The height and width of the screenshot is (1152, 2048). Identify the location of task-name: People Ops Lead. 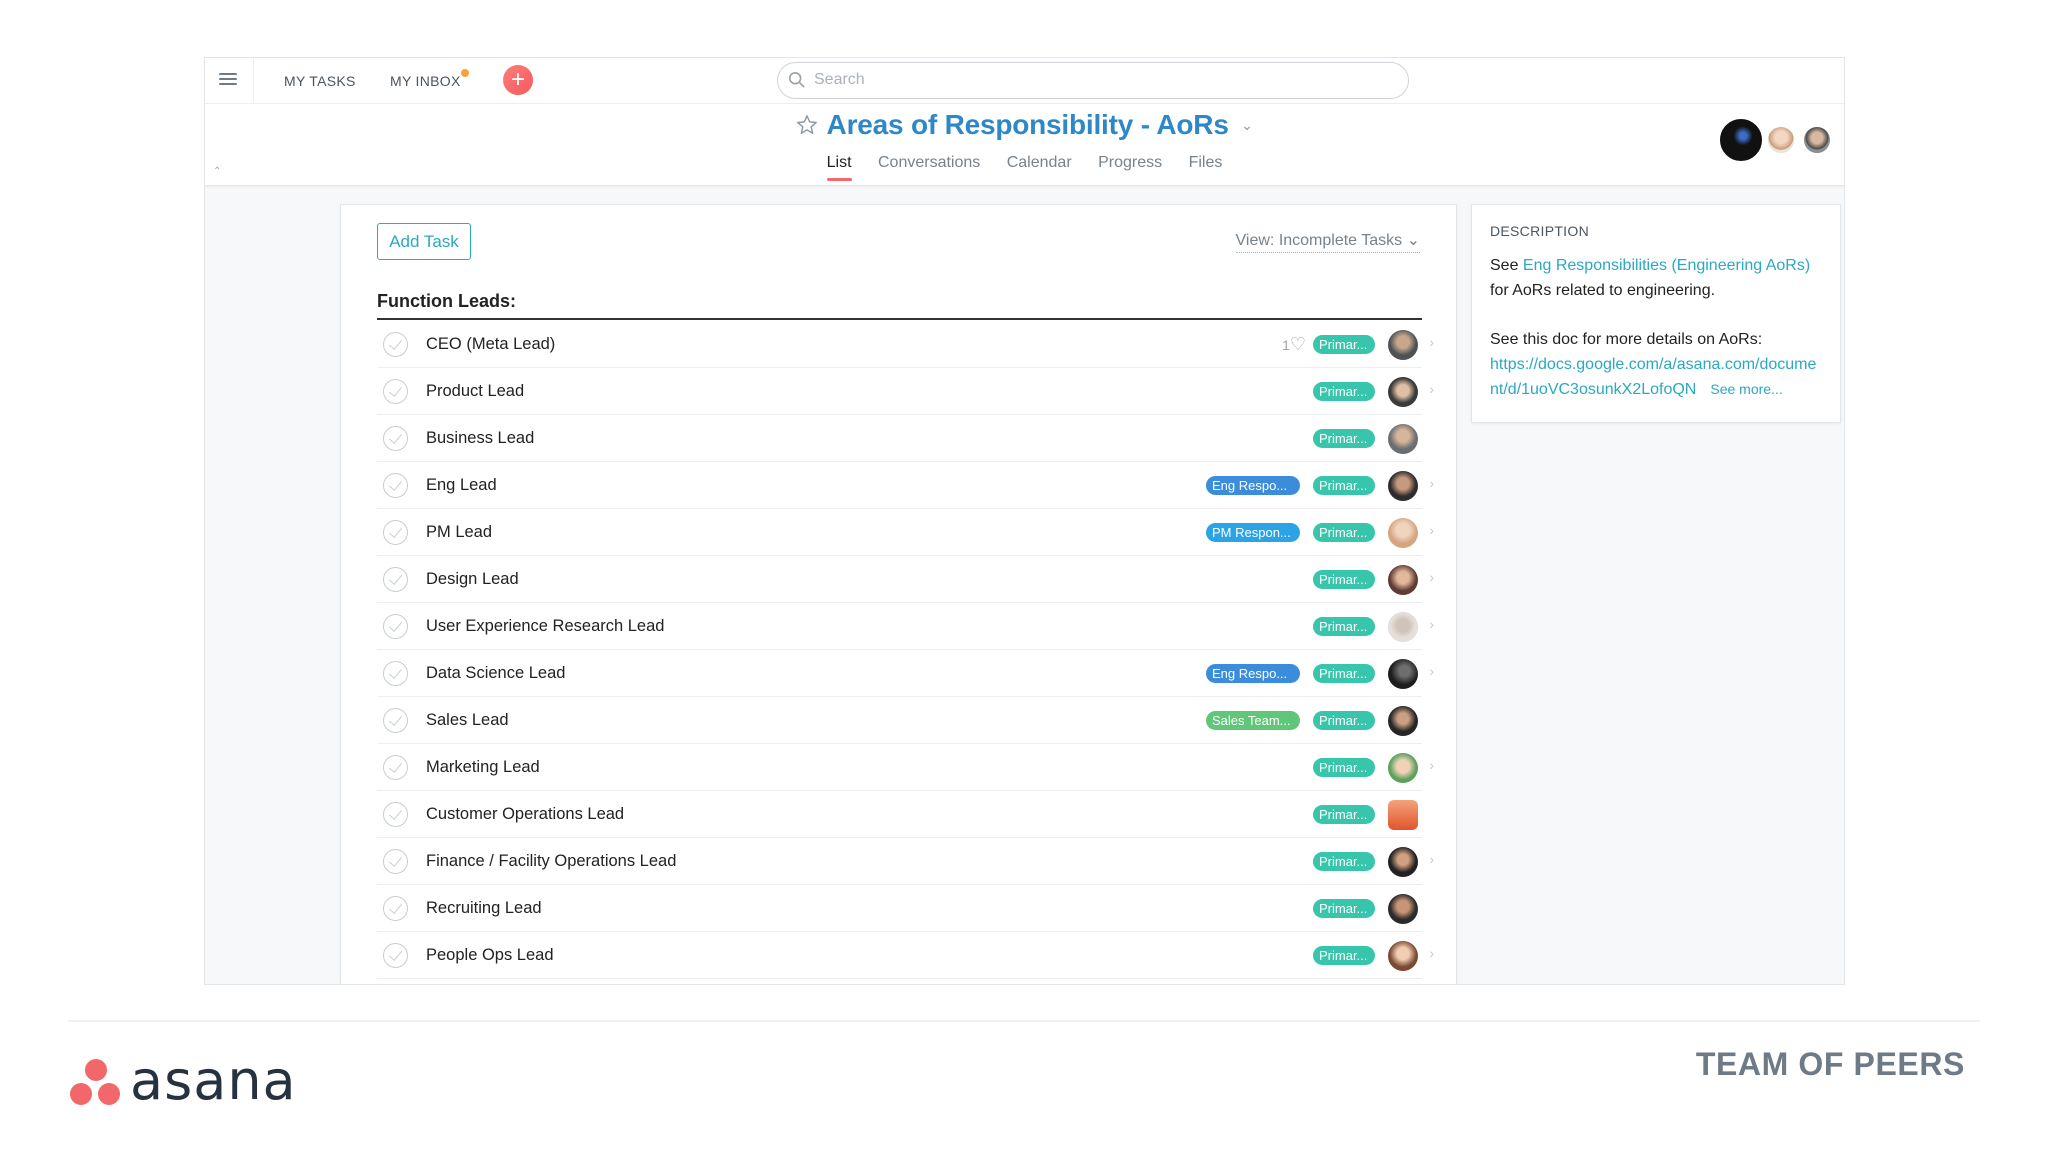
(490, 955).